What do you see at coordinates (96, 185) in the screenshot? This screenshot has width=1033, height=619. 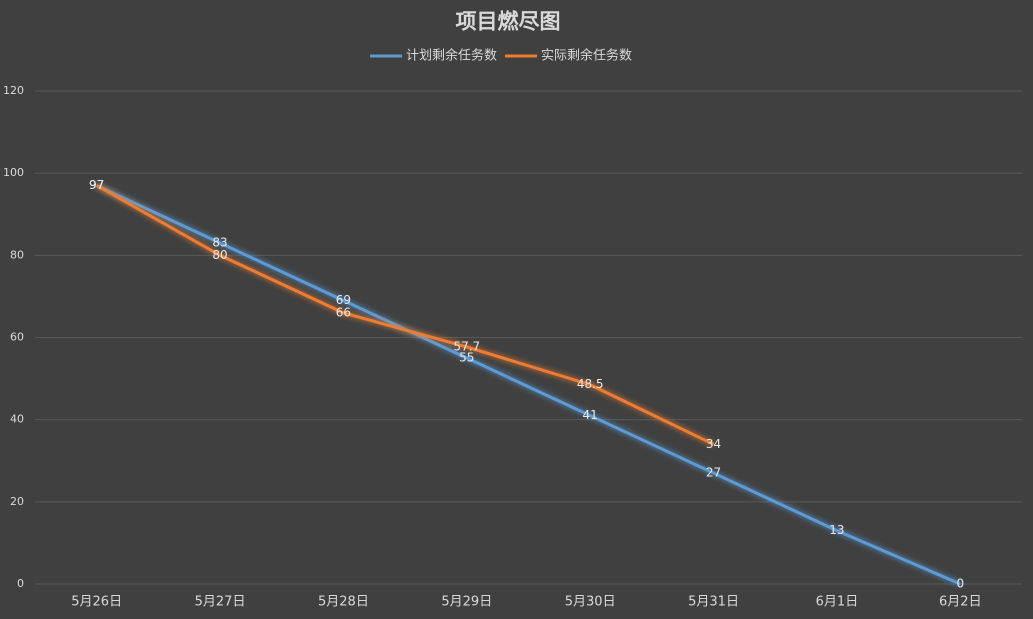 I see `data-label: 97` at bounding box center [96, 185].